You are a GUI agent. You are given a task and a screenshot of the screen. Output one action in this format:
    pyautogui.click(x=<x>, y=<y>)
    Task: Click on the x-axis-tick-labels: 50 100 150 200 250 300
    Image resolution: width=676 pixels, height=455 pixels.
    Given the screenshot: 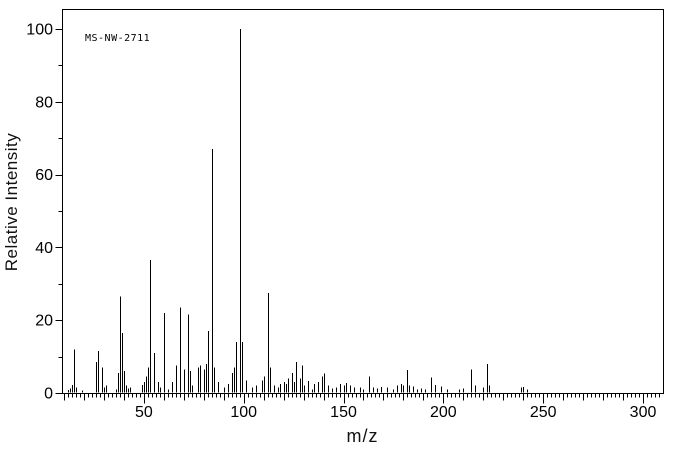 What is the action you would take?
    pyautogui.click(x=396, y=412)
    